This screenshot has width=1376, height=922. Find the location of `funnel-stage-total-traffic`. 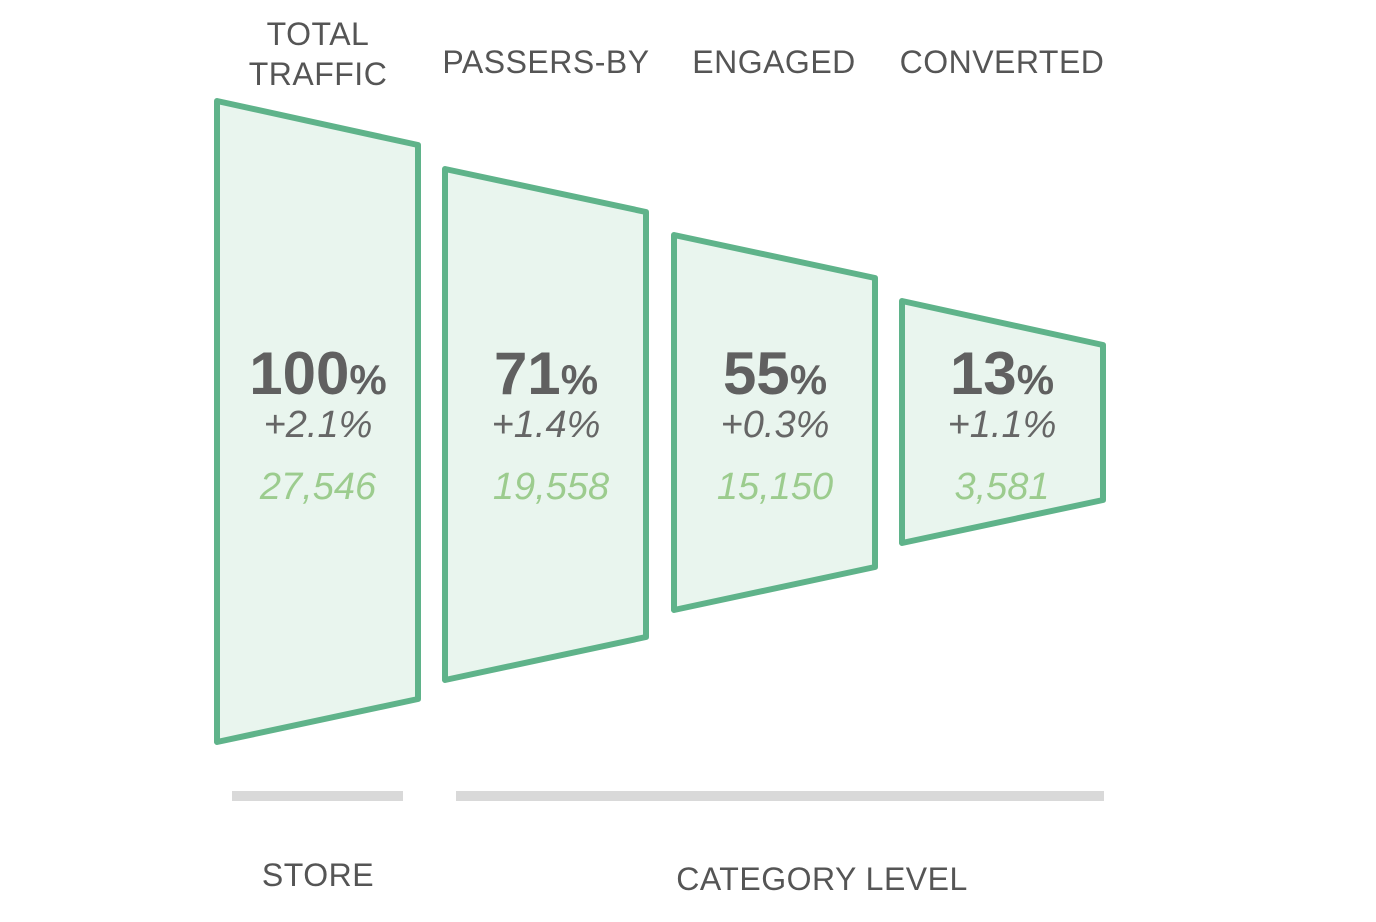

funnel-stage-total-traffic is located at coordinates (317, 421).